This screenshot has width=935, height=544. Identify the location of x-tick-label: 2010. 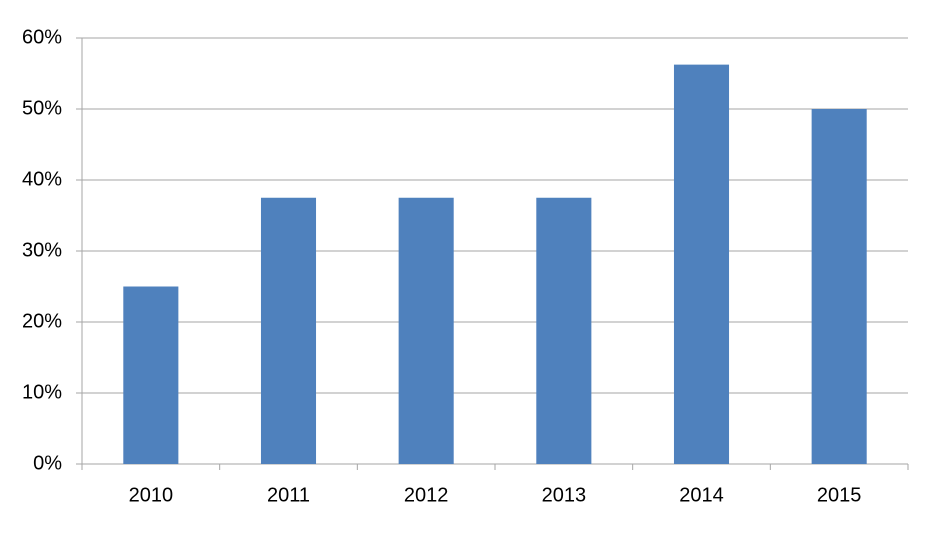
(151, 495).